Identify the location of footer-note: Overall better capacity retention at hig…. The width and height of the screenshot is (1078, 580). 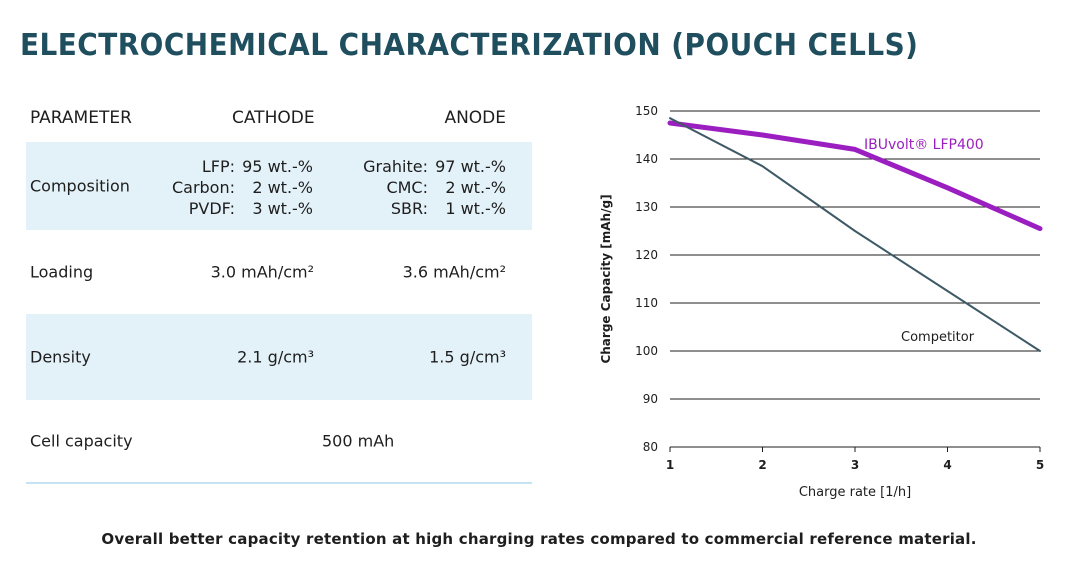
(539, 539).